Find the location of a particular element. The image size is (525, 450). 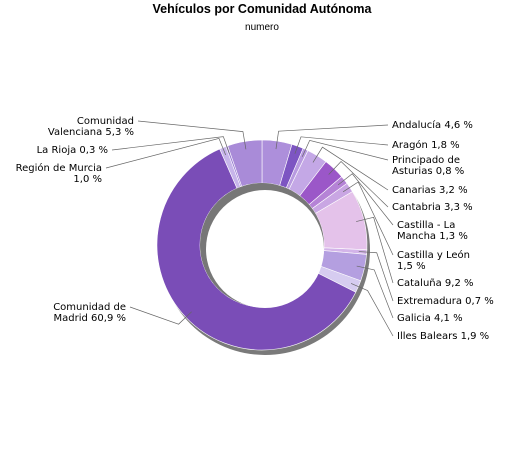

slice-label-2: Principado de Asturias 0,8 % is located at coordinates (428, 166).